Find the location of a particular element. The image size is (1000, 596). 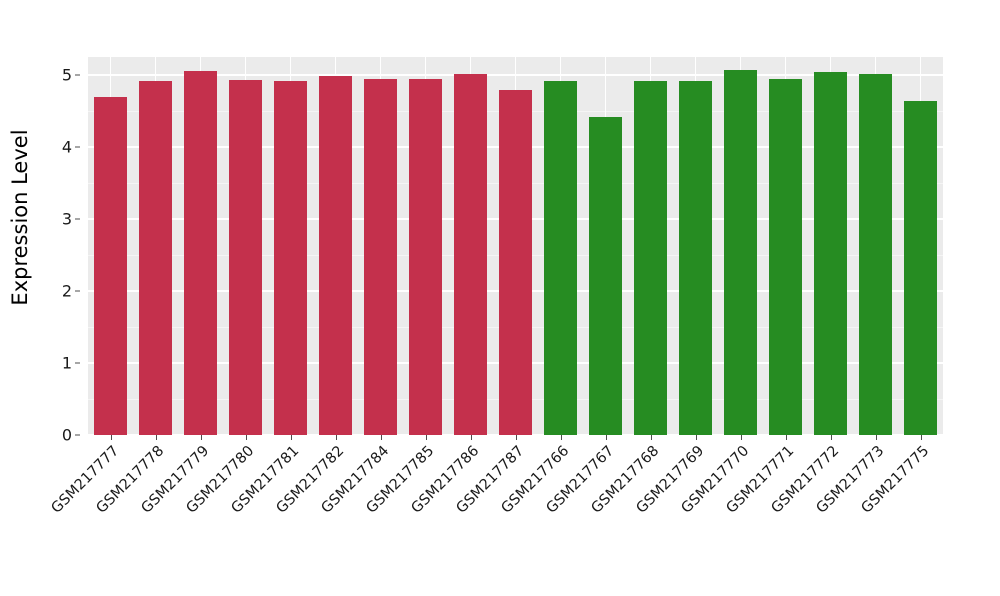

y-axis-tick-labels: 0 1 2 3 4 5 is located at coordinates (62, 251).